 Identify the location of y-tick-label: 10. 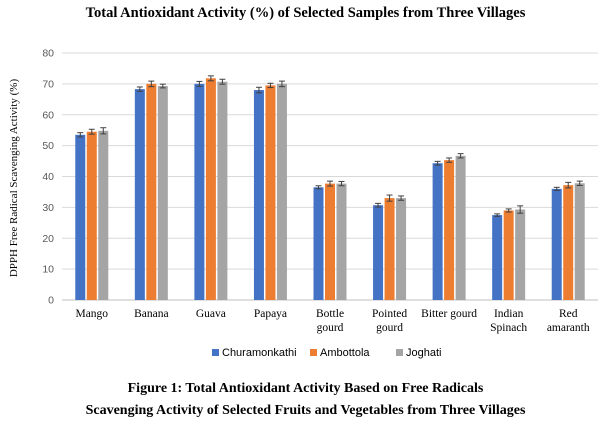
(48, 270).